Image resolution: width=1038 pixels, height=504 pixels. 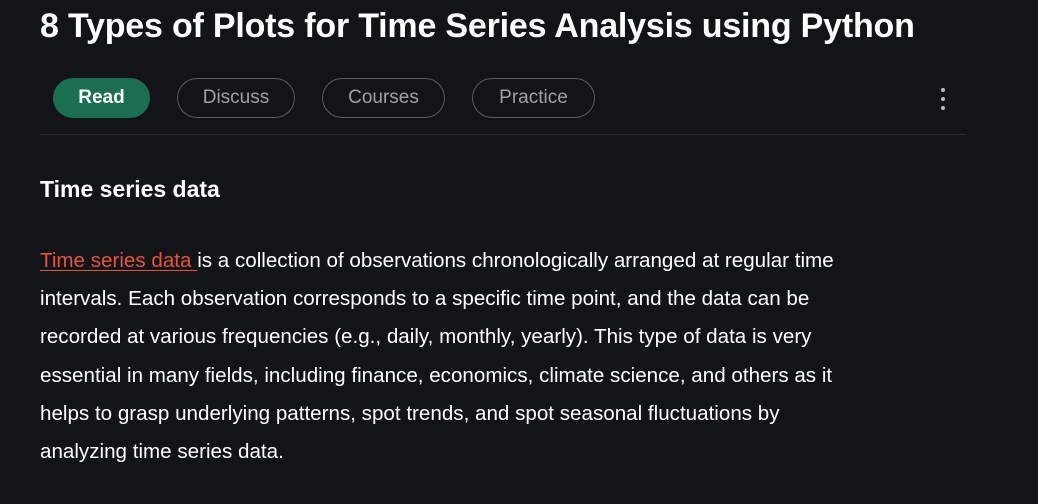 What do you see at coordinates (383, 98) in the screenshot?
I see `tab-courses: Courses` at bounding box center [383, 98].